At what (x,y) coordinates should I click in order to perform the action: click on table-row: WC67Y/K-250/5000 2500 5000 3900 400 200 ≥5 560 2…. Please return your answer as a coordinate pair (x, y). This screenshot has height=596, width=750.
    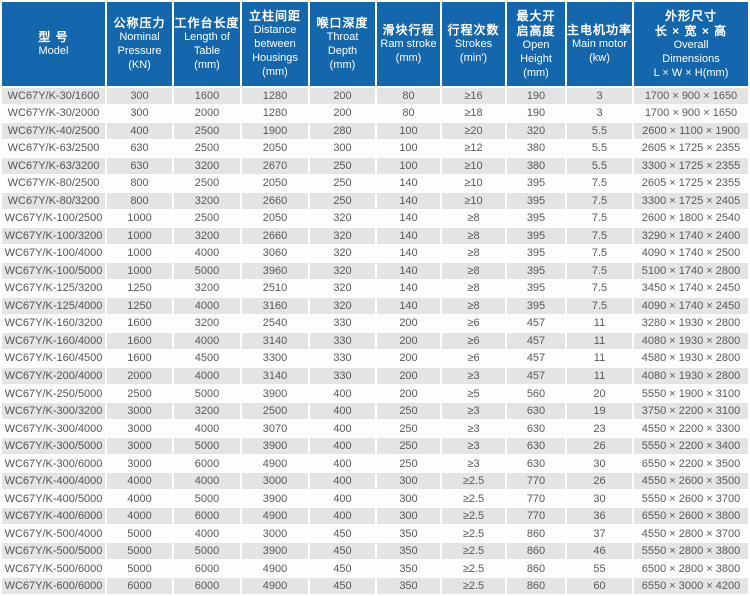
    Looking at the image, I should click on (375, 393).